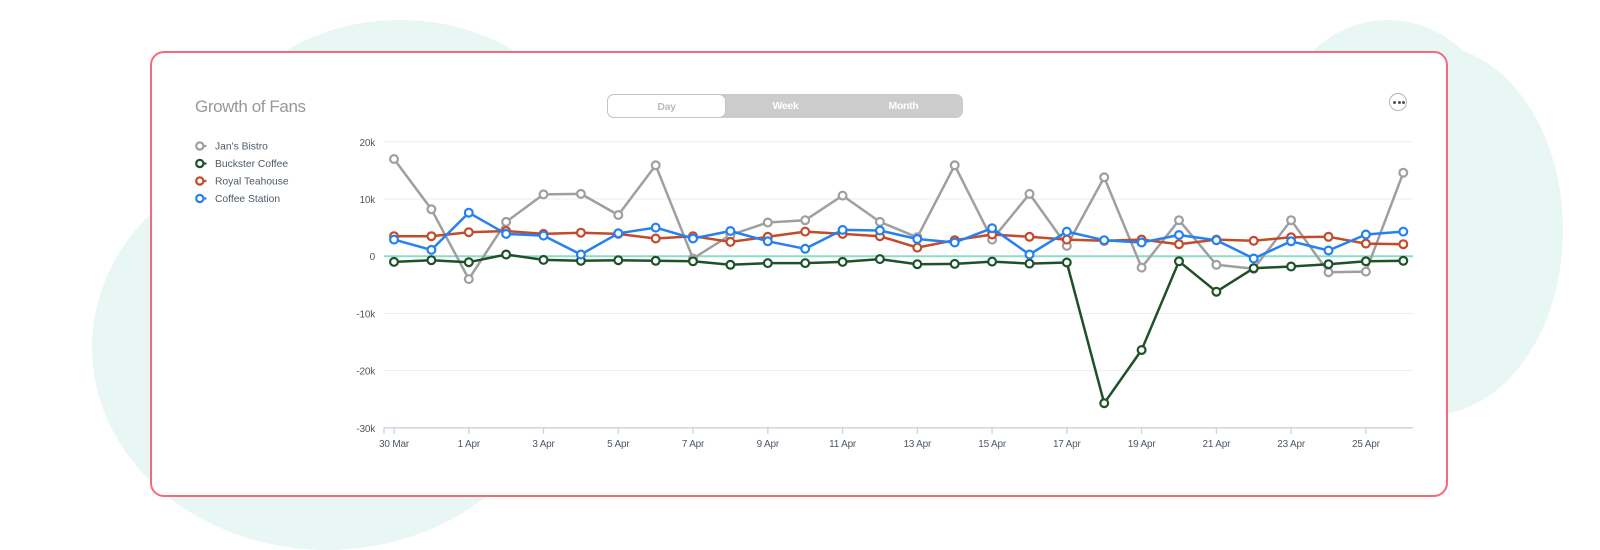 The image size is (1600, 550). I want to click on svg-text: Coffee Station, so click(247, 199).